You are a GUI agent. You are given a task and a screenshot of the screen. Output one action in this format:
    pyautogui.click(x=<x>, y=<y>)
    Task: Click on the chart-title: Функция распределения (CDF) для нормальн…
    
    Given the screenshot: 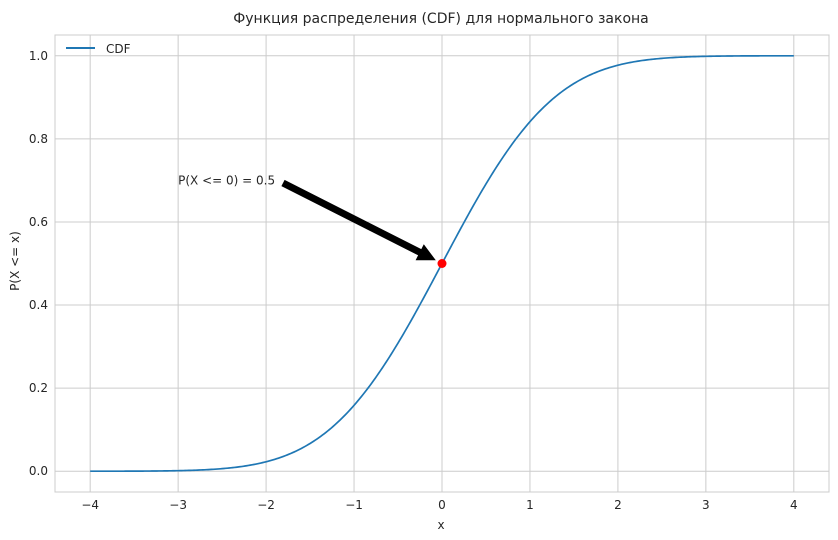 What is the action you would take?
    pyautogui.click(x=441, y=19)
    